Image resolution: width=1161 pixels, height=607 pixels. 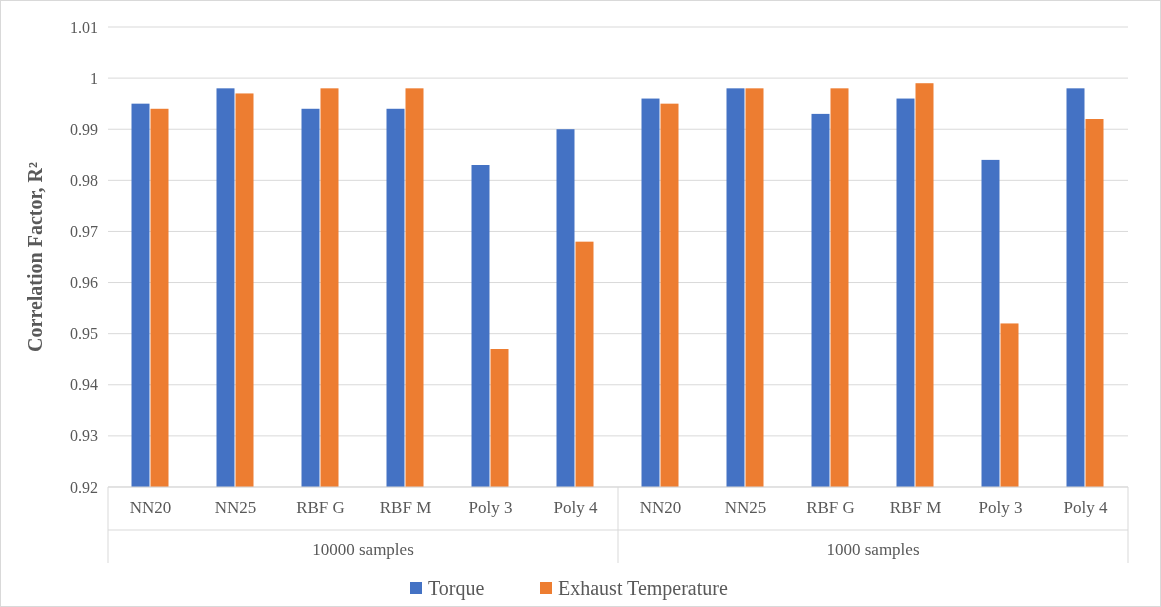 I want to click on y-tick-label: 0.97, so click(x=84, y=232).